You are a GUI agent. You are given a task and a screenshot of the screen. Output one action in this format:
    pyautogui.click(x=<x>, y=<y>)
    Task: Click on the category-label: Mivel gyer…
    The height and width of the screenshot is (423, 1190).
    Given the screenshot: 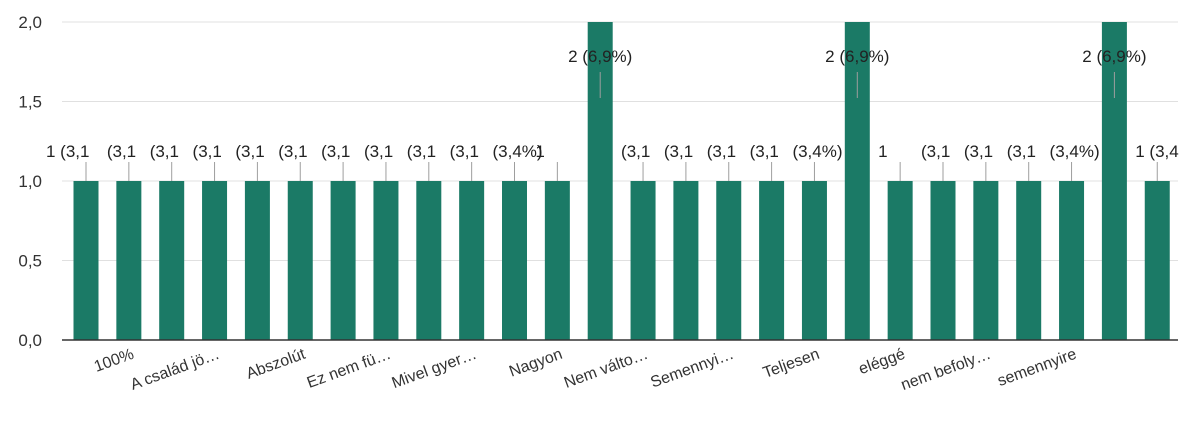 What is the action you would take?
    pyautogui.click(x=434, y=369)
    